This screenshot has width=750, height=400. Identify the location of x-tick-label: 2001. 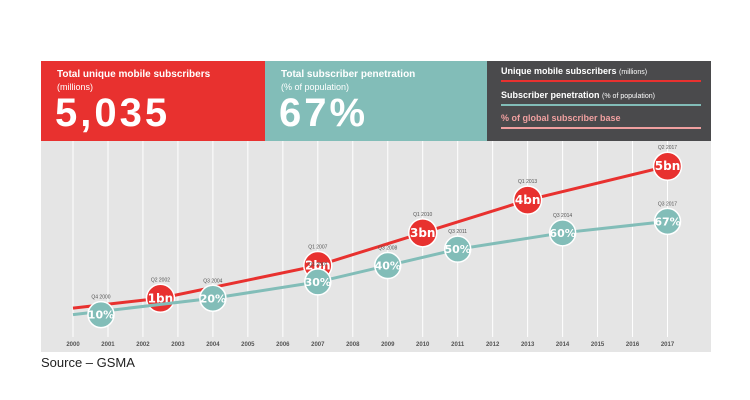
(108, 345).